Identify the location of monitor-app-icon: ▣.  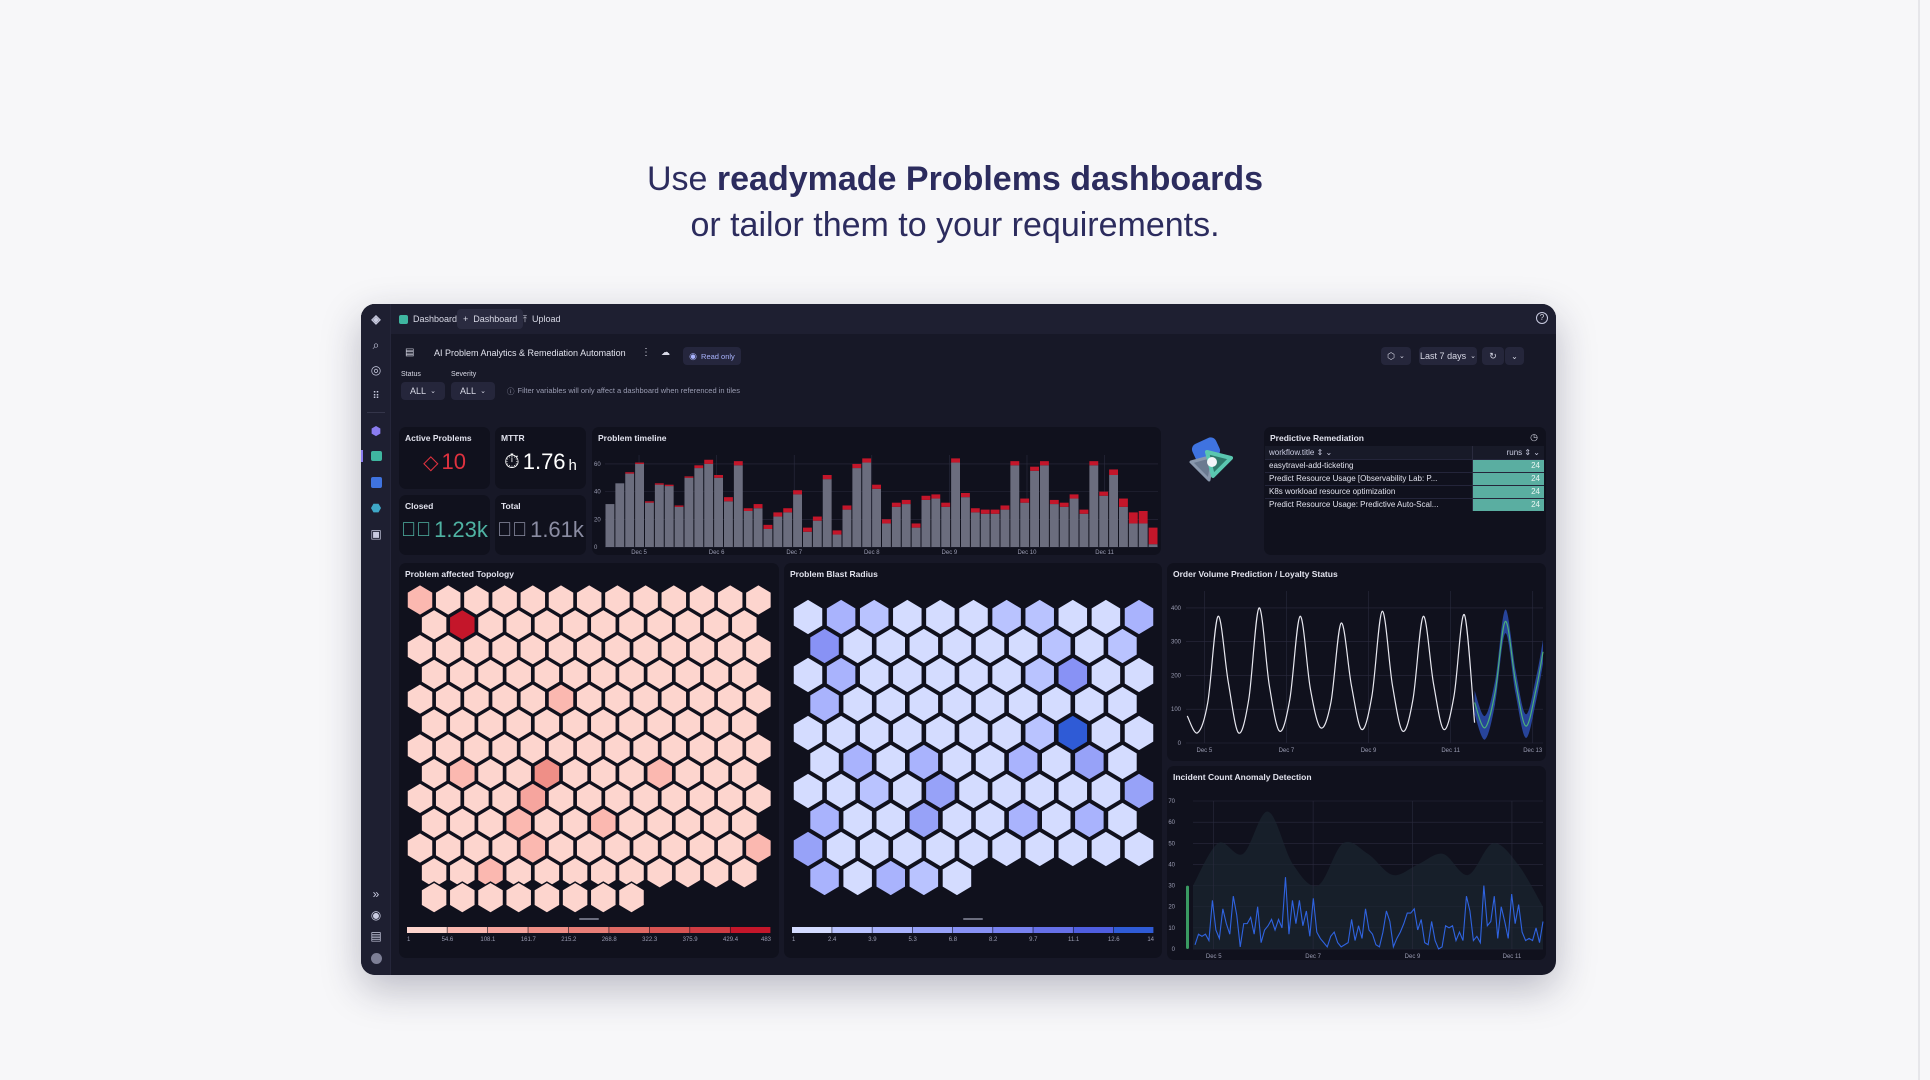
(376, 534).